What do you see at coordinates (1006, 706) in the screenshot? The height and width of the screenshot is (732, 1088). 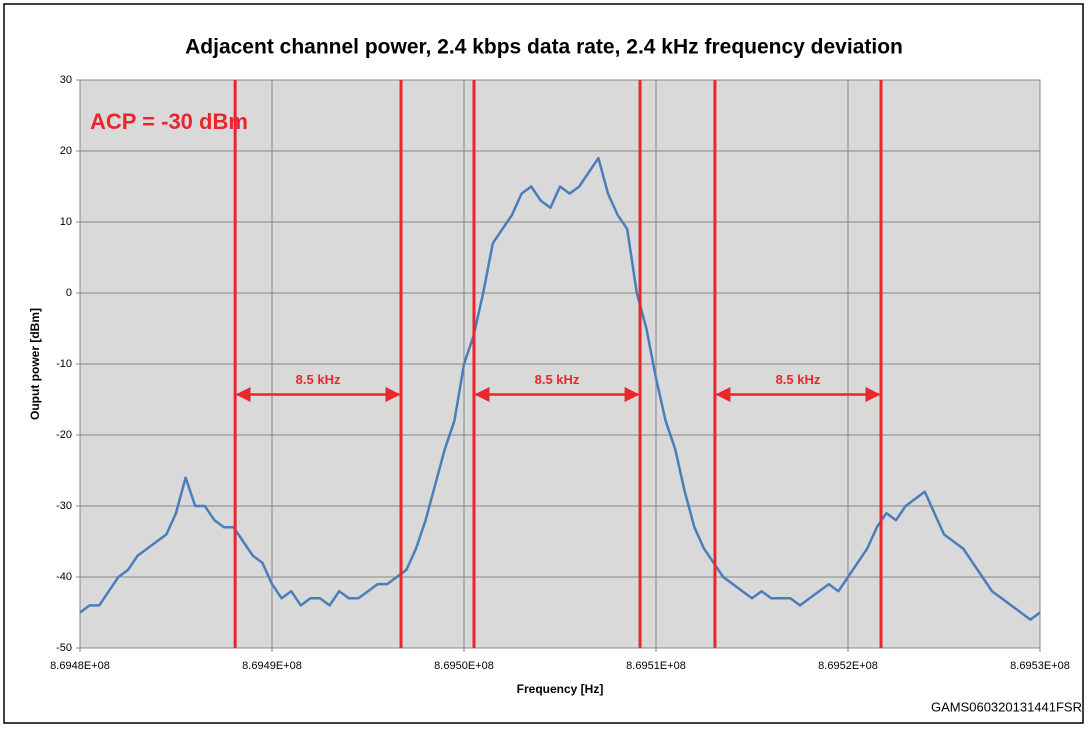 I see `footer: GAMS060320131441FSR` at bounding box center [1006, 706].